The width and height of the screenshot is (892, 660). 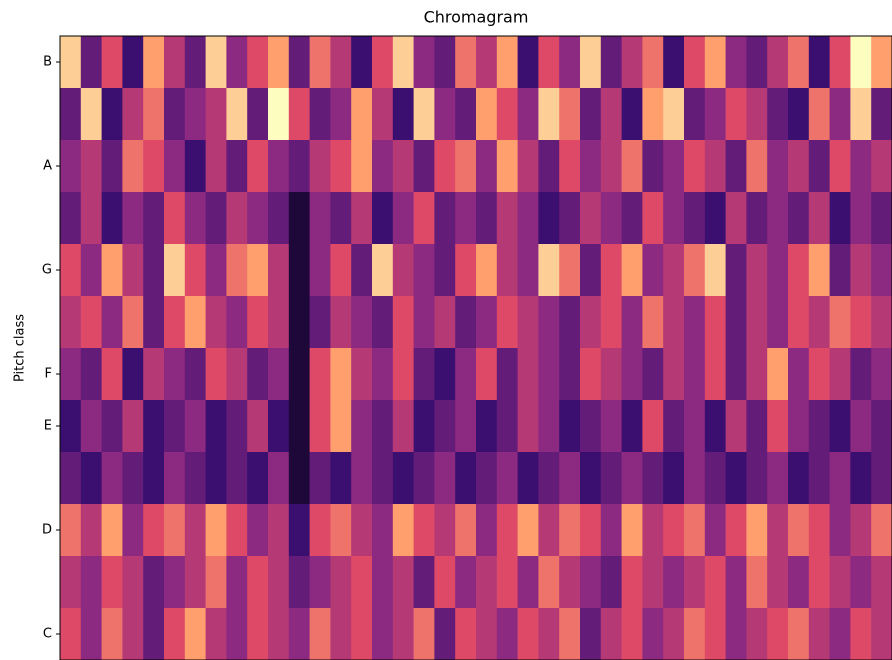 I want to click on y-tick-label: E, so click(x=48, y=426).